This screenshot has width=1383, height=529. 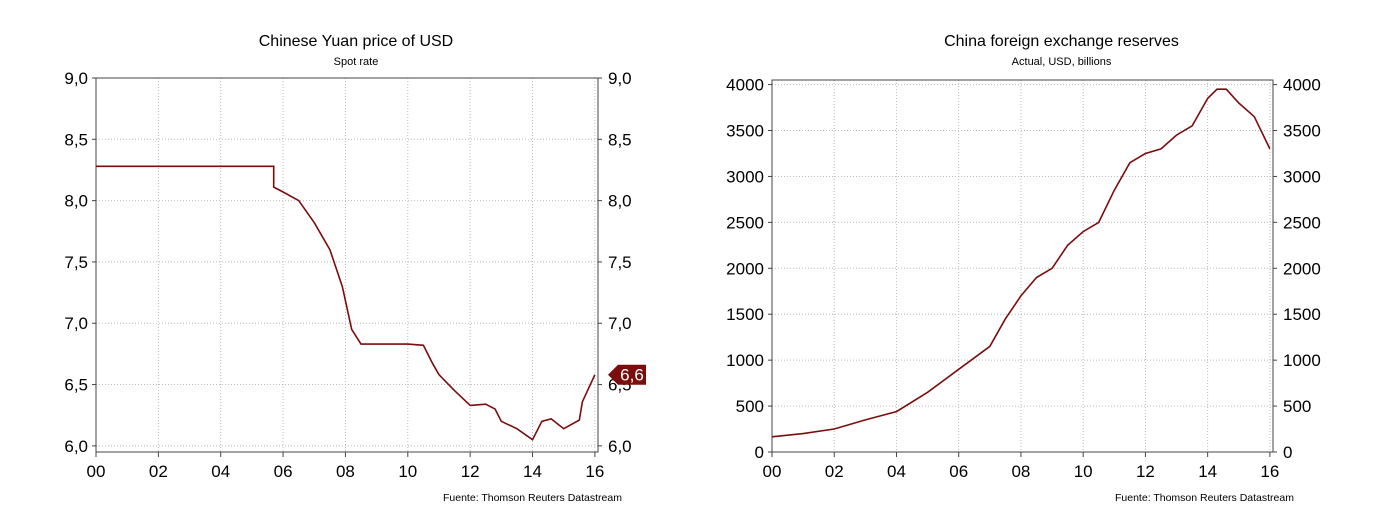 I want to click on y-tick-label-left: 2000, so click(x=745, y=268).